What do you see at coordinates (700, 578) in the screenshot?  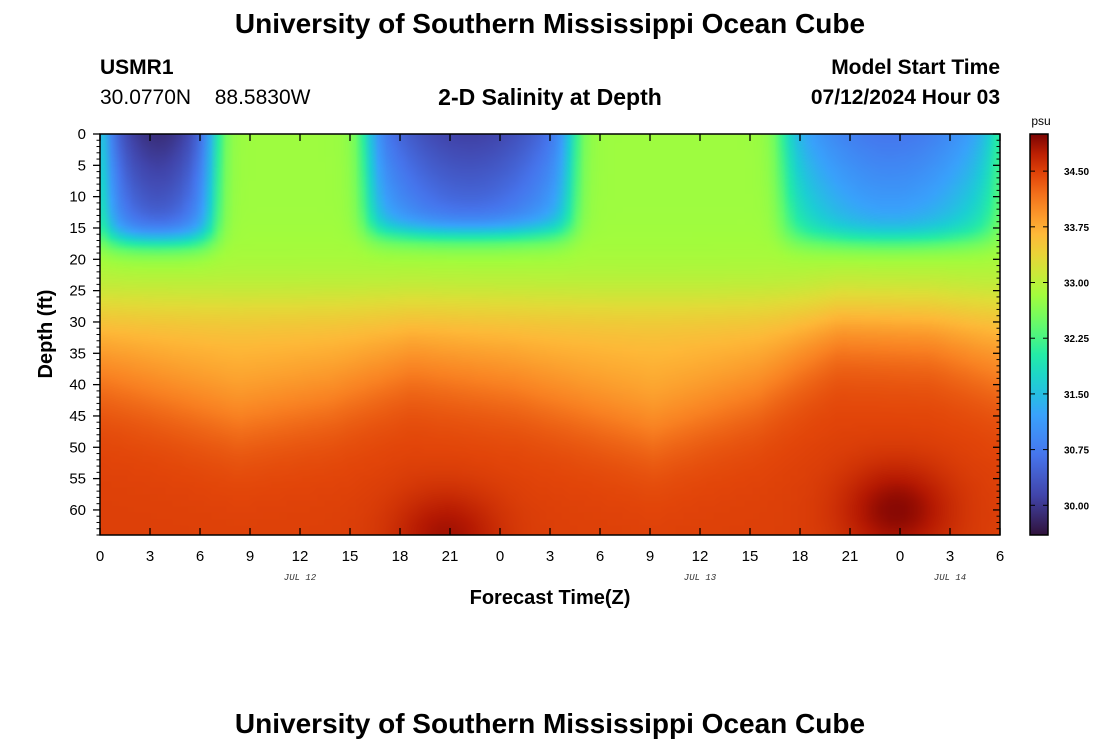 I see `date-label: JUL 13` at bounding box center [700, 578].